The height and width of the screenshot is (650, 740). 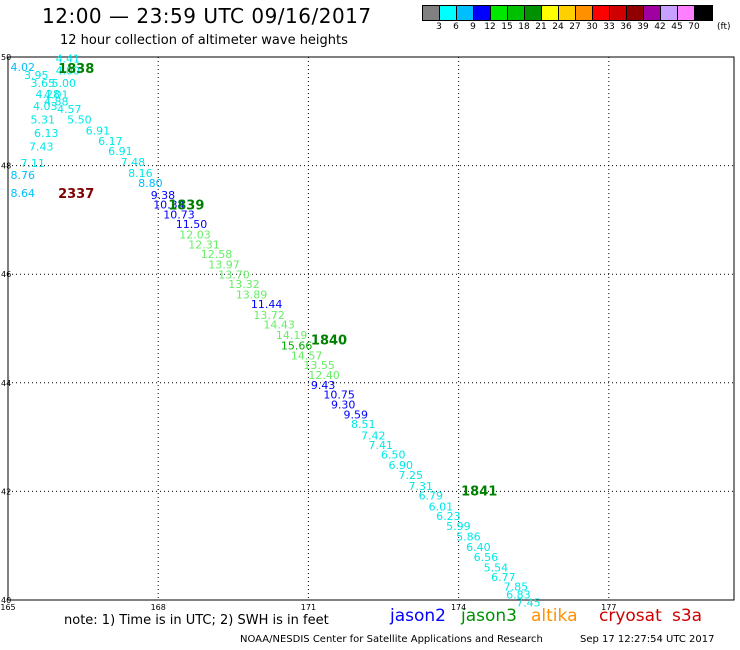 What do you see at coordinates (7, 607) in the screenshot?
I see `x-tick-label: 165` at bounding box center [7, 607].